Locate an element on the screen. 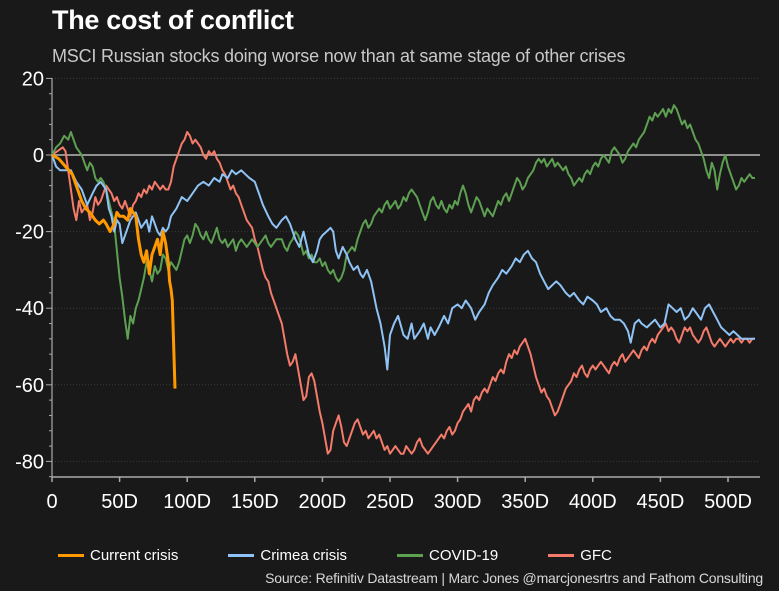 This screenshot has width=779, height=591. x-tick-label: 100D is located at coordinates (187, 502).